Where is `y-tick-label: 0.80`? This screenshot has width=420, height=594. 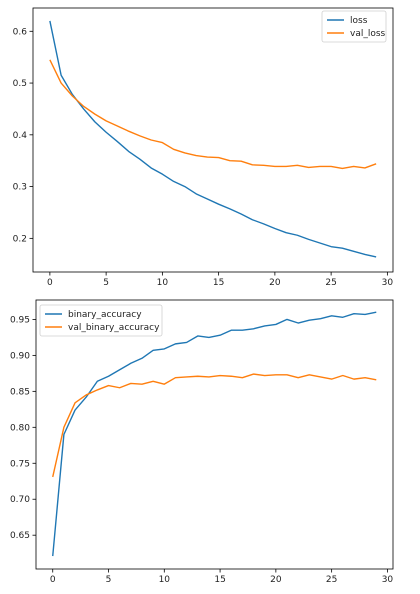
y-tick-label: 0.80 is located at coordinates (20, 428).